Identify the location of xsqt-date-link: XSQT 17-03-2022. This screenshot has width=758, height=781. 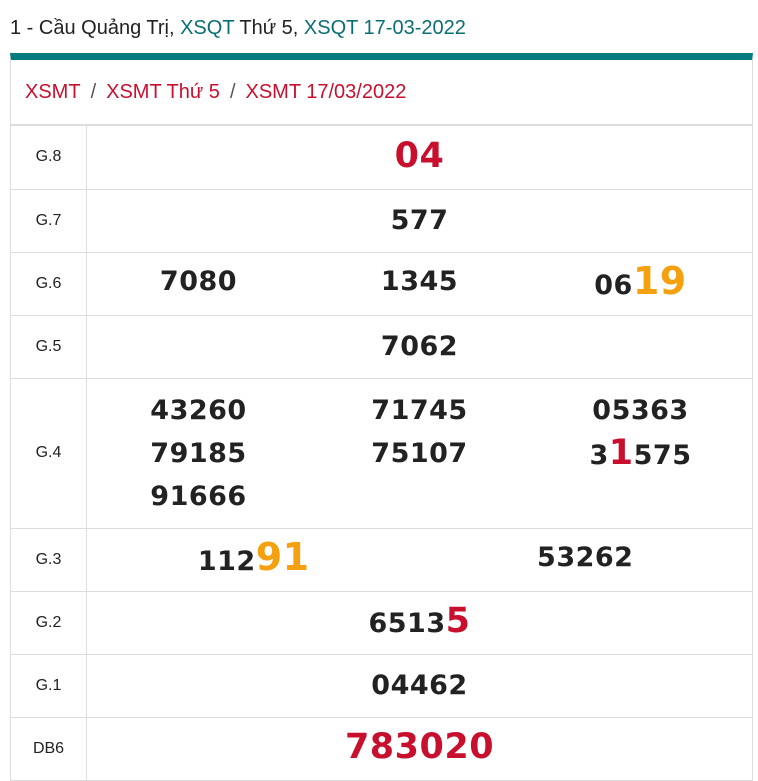
(384, 28).